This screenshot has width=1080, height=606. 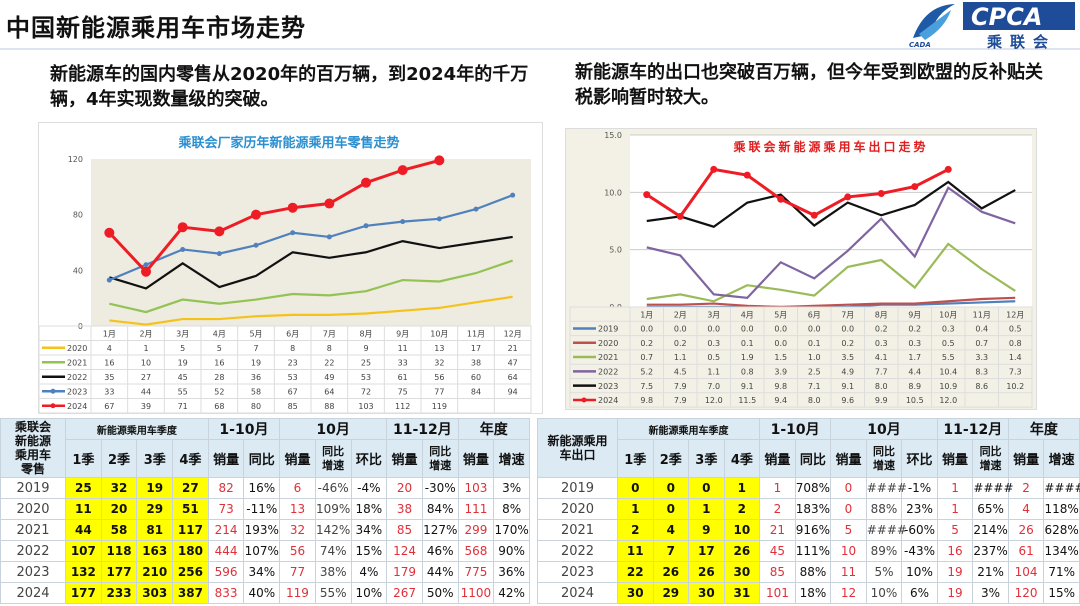 I want to click on table-cell: 16%, so click(x=262, y=488).